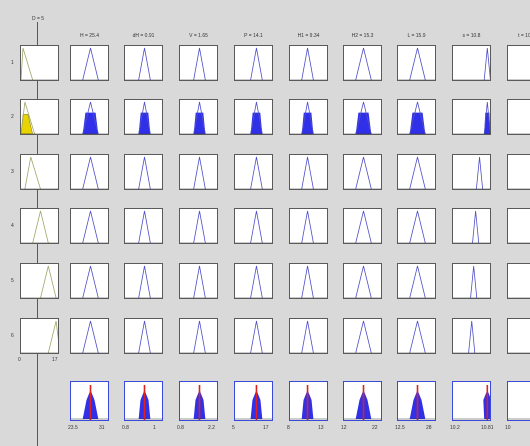  What do you see at coordinates (375, 428) in the screenshot?
I see `output-axis-tick: 22` at bounding box center [375, 428].